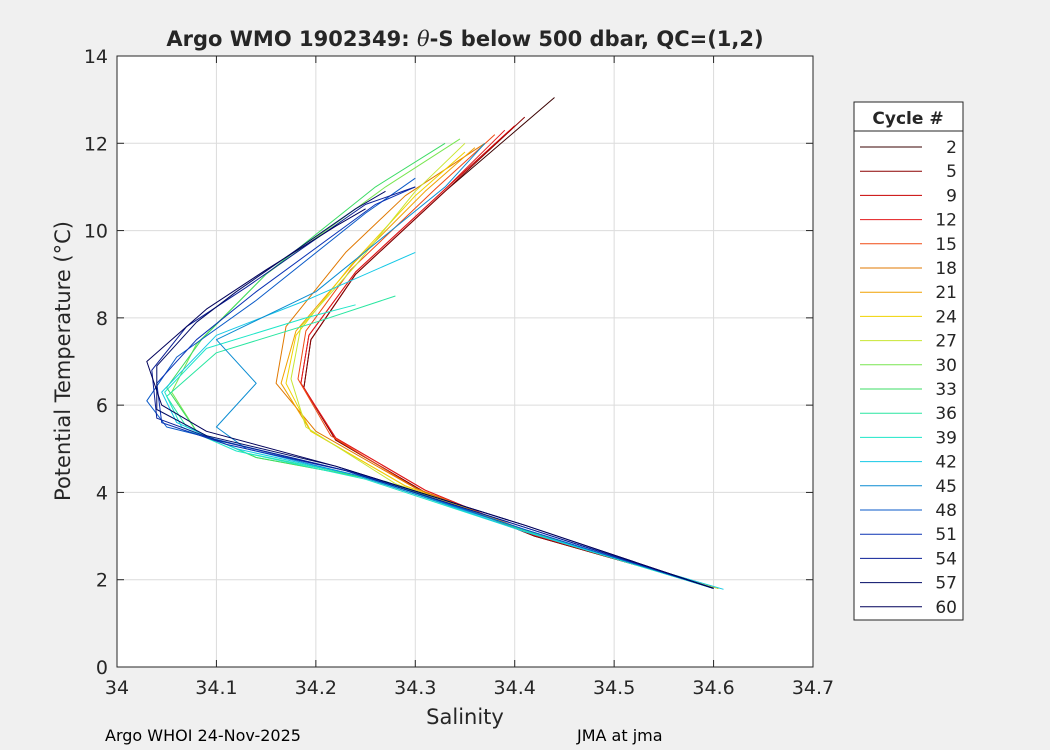  Describe the element at coordinates (713, 688) in the screenshot. I see `x-tick-label: 34.6` at that location.